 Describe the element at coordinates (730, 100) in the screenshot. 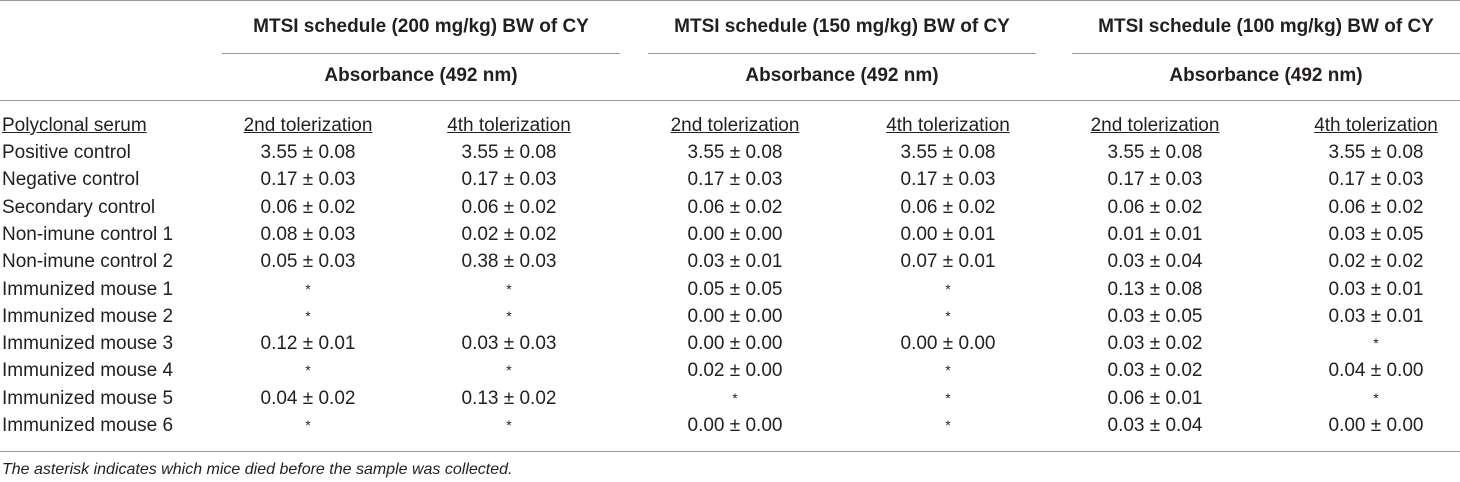

I see `header-rule` at that location.